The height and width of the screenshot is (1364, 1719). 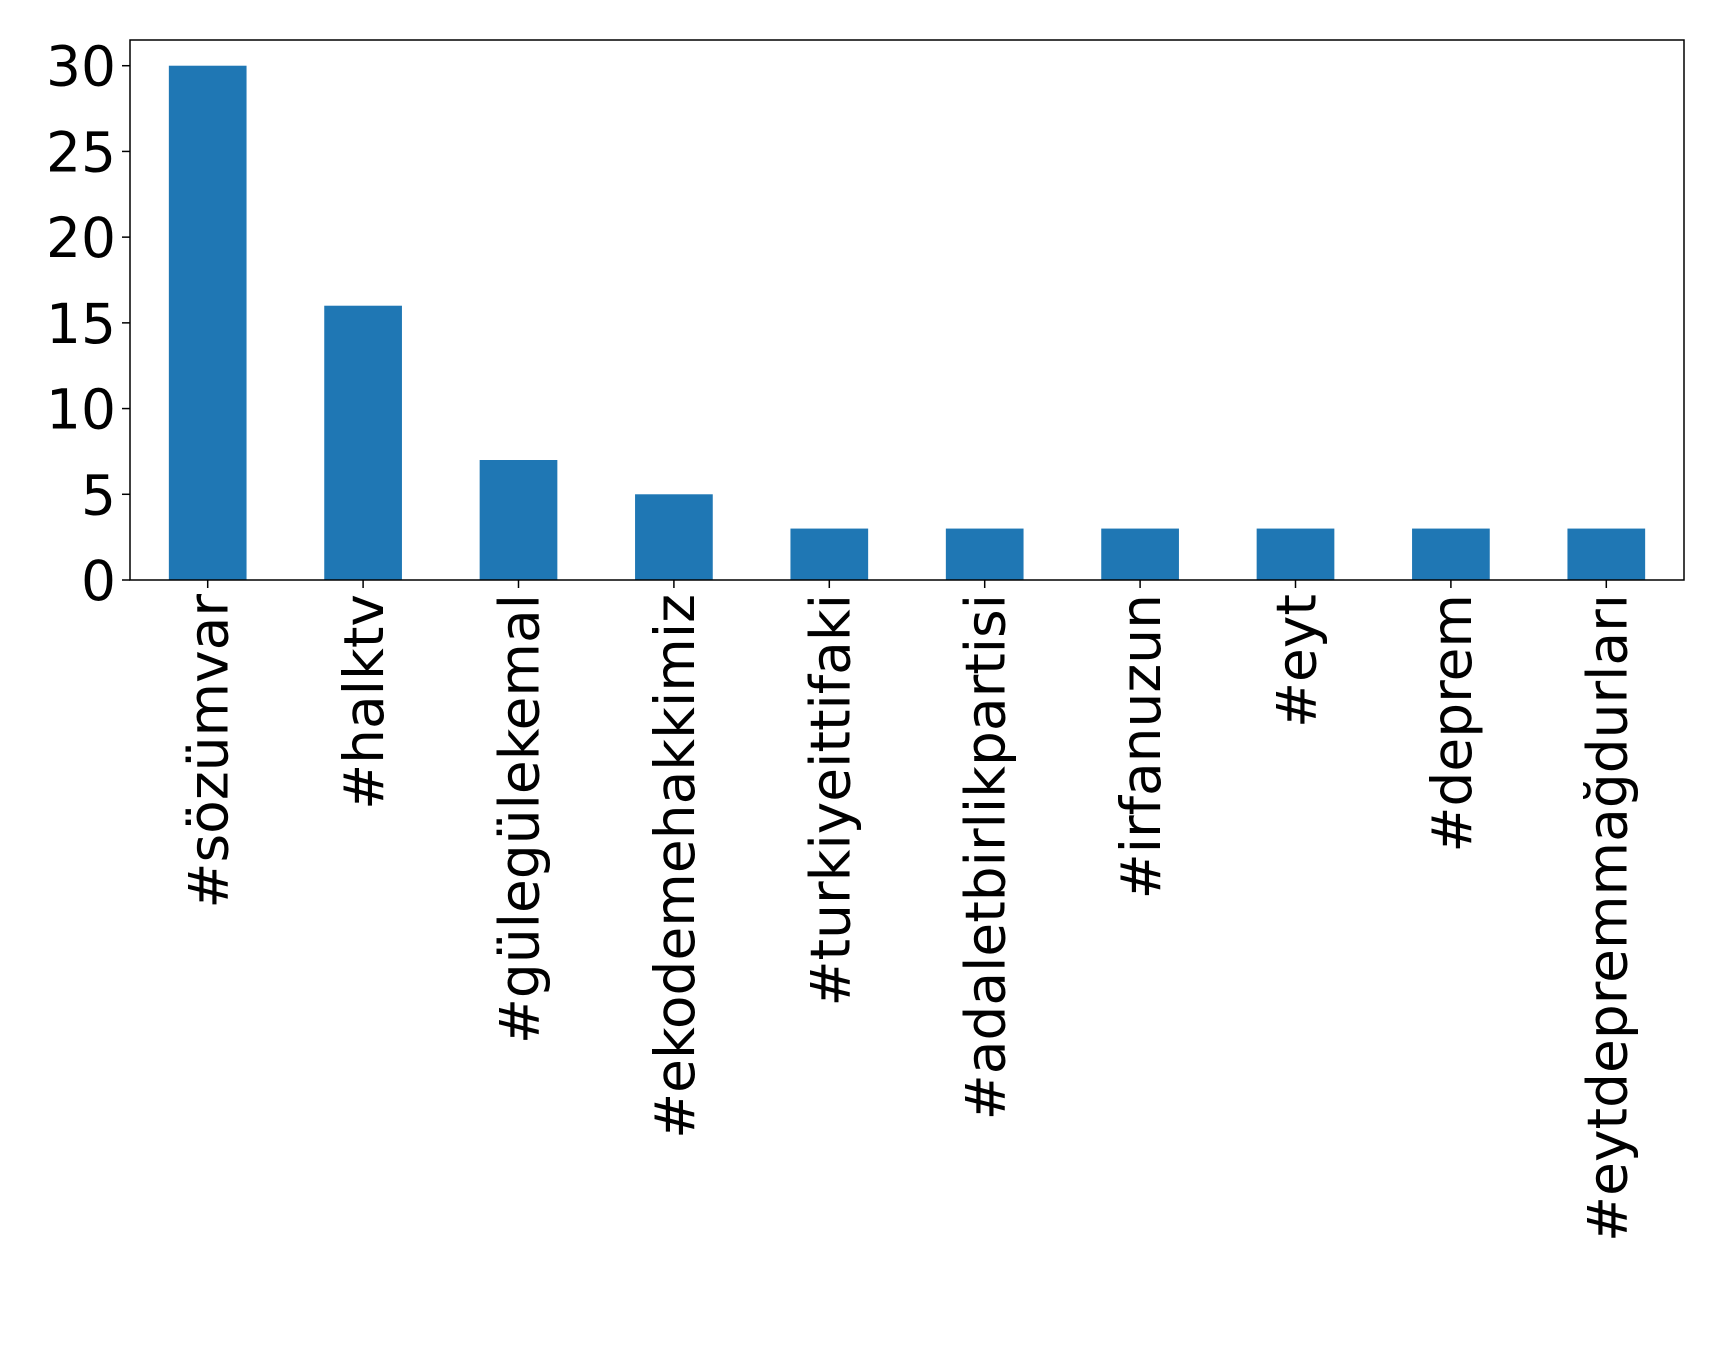 What do you see at coordinates (81, 67) in the screenshot?
I see `y-tick-label: 30` at bounding box center [81, 67].